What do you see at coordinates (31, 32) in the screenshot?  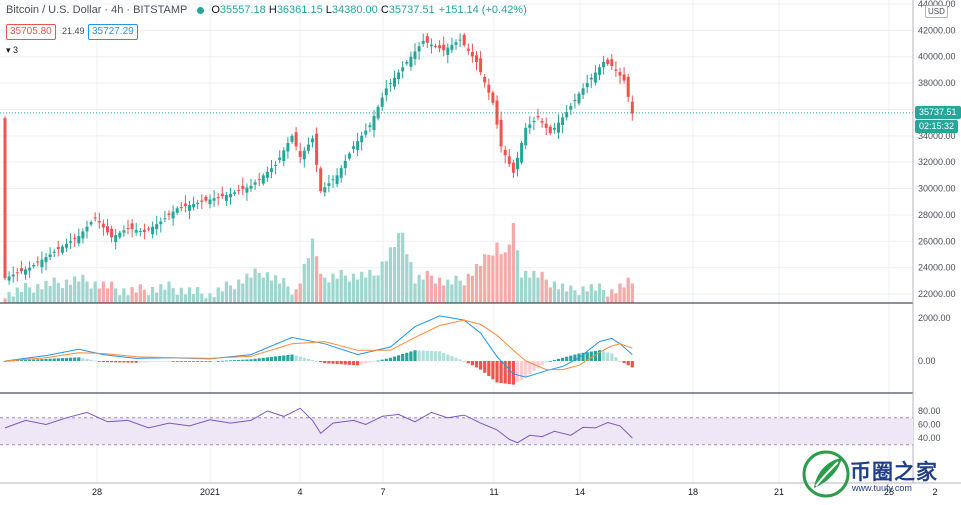 I see `bid-price-button: 35705.80` at bounding box center [31, 32].